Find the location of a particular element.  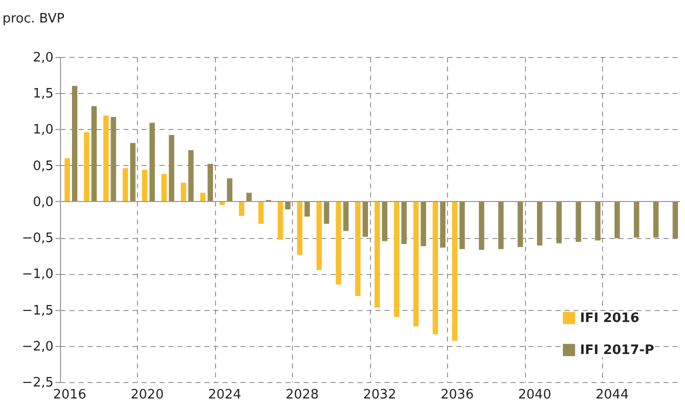

x-tick-label: 2040 is located at coordinates (535, 395).